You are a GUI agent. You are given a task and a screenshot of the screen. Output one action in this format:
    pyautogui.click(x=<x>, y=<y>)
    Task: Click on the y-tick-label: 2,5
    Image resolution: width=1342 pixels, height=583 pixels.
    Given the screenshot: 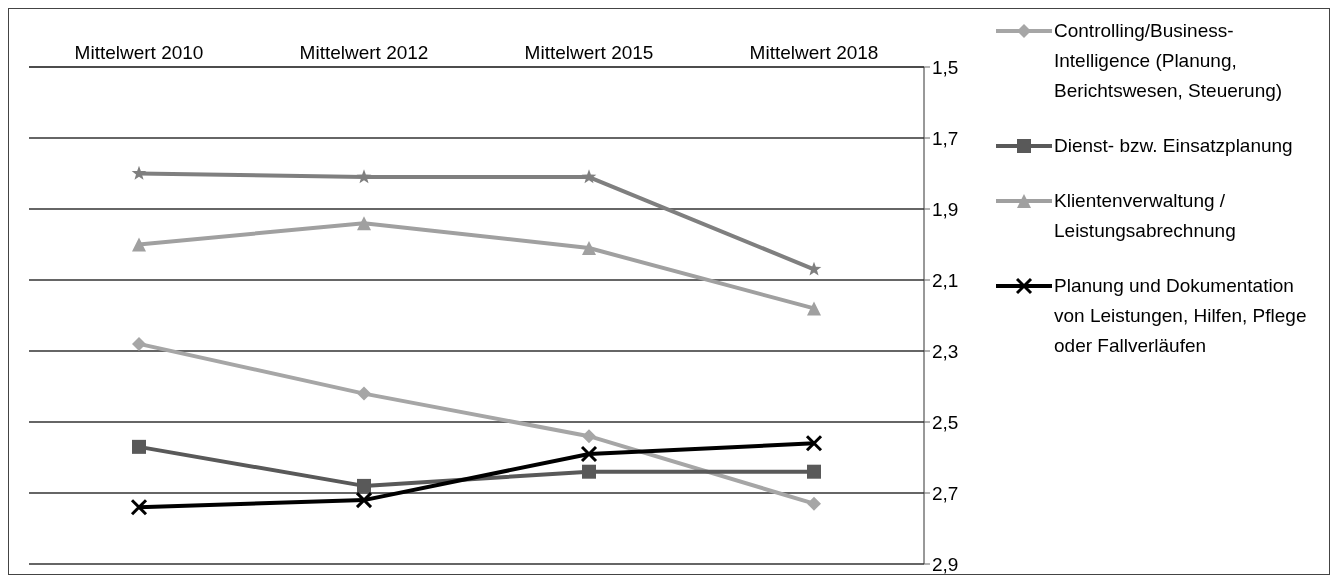 What is the action you would take?
    pyautogui.click(x=945, y=422)
    